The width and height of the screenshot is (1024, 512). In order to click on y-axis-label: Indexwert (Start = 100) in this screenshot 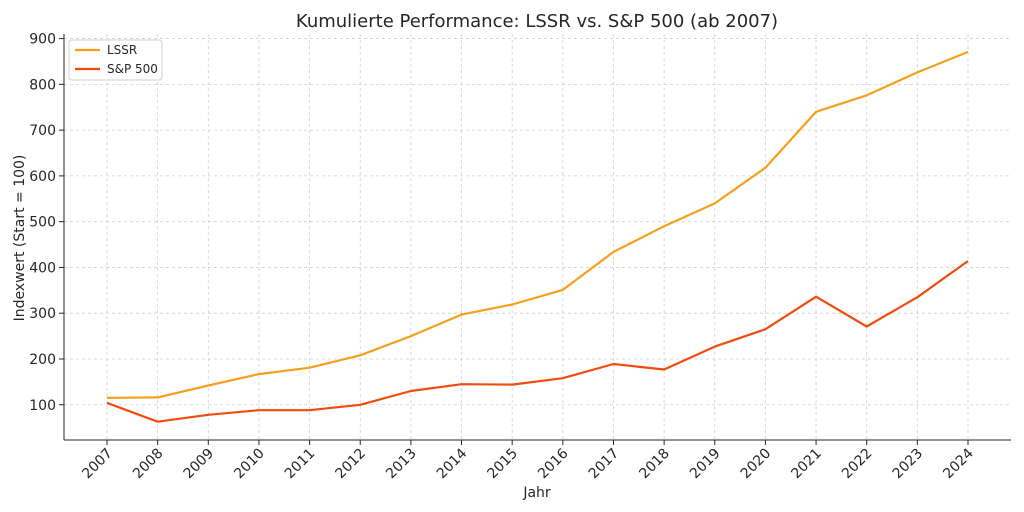, I will do `click(20, 238)`.